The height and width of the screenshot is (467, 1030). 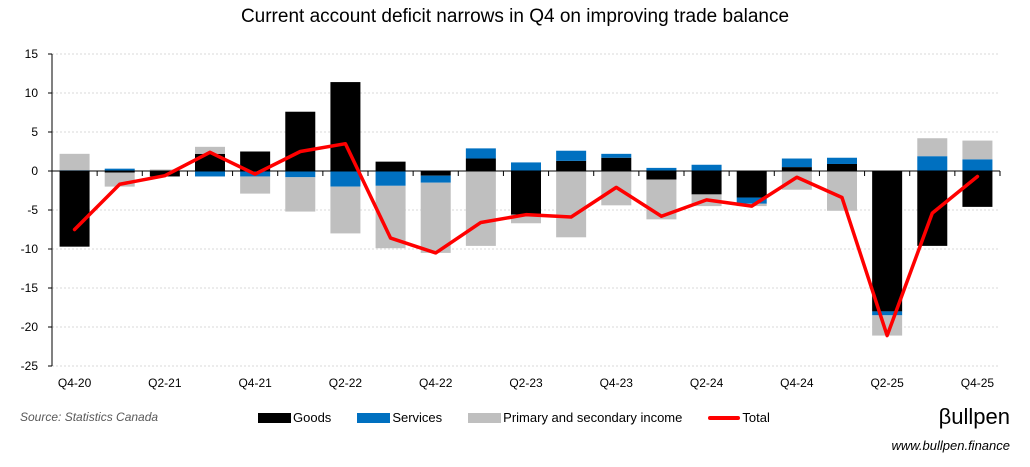 What do you see at coordinates (75, 383) in the screenshot?
I see `x-tick-label: Q4-20` at bounding box center [75, 383].